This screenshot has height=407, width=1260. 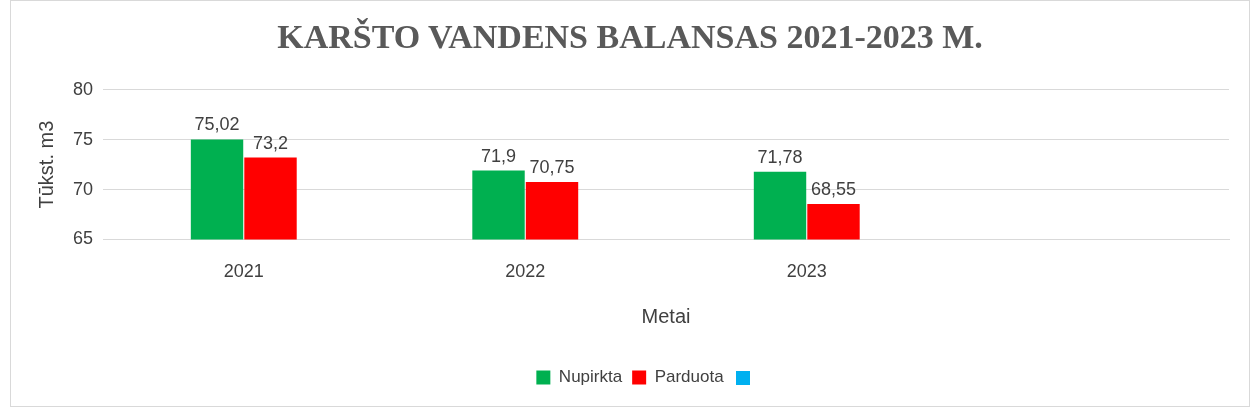 I want to click on chart-title: KARŠTO VANDENS BALANSAS 2021-2023 M., so click(x=630, y=37).